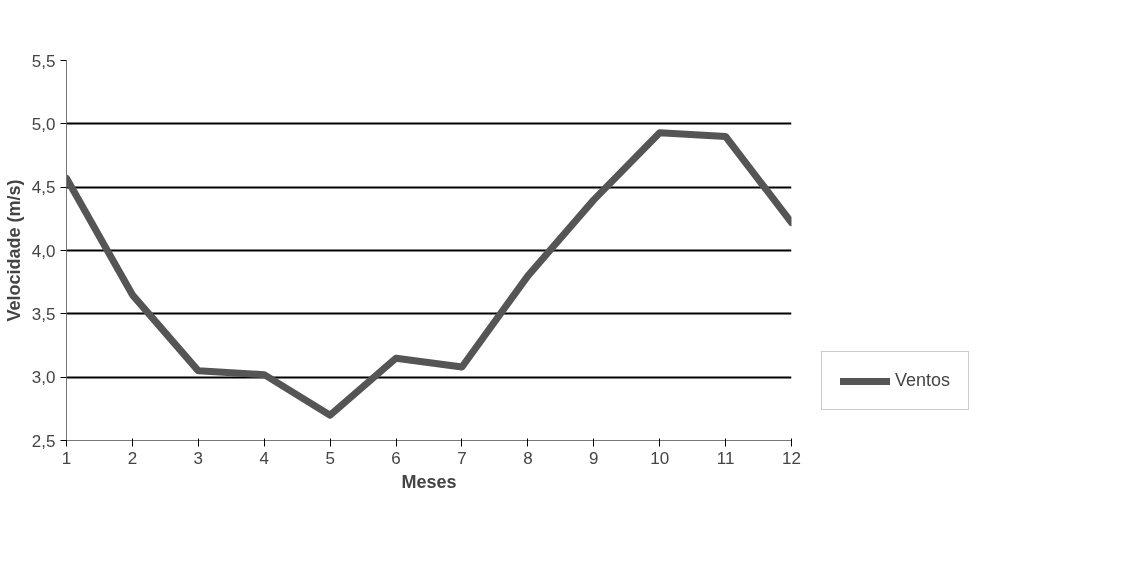 The image size is (1142, 588). What do you see at coordinates (923, 380) in the screenshot?
I see `legend-label: Ventos` at bounding box center [923, 380].